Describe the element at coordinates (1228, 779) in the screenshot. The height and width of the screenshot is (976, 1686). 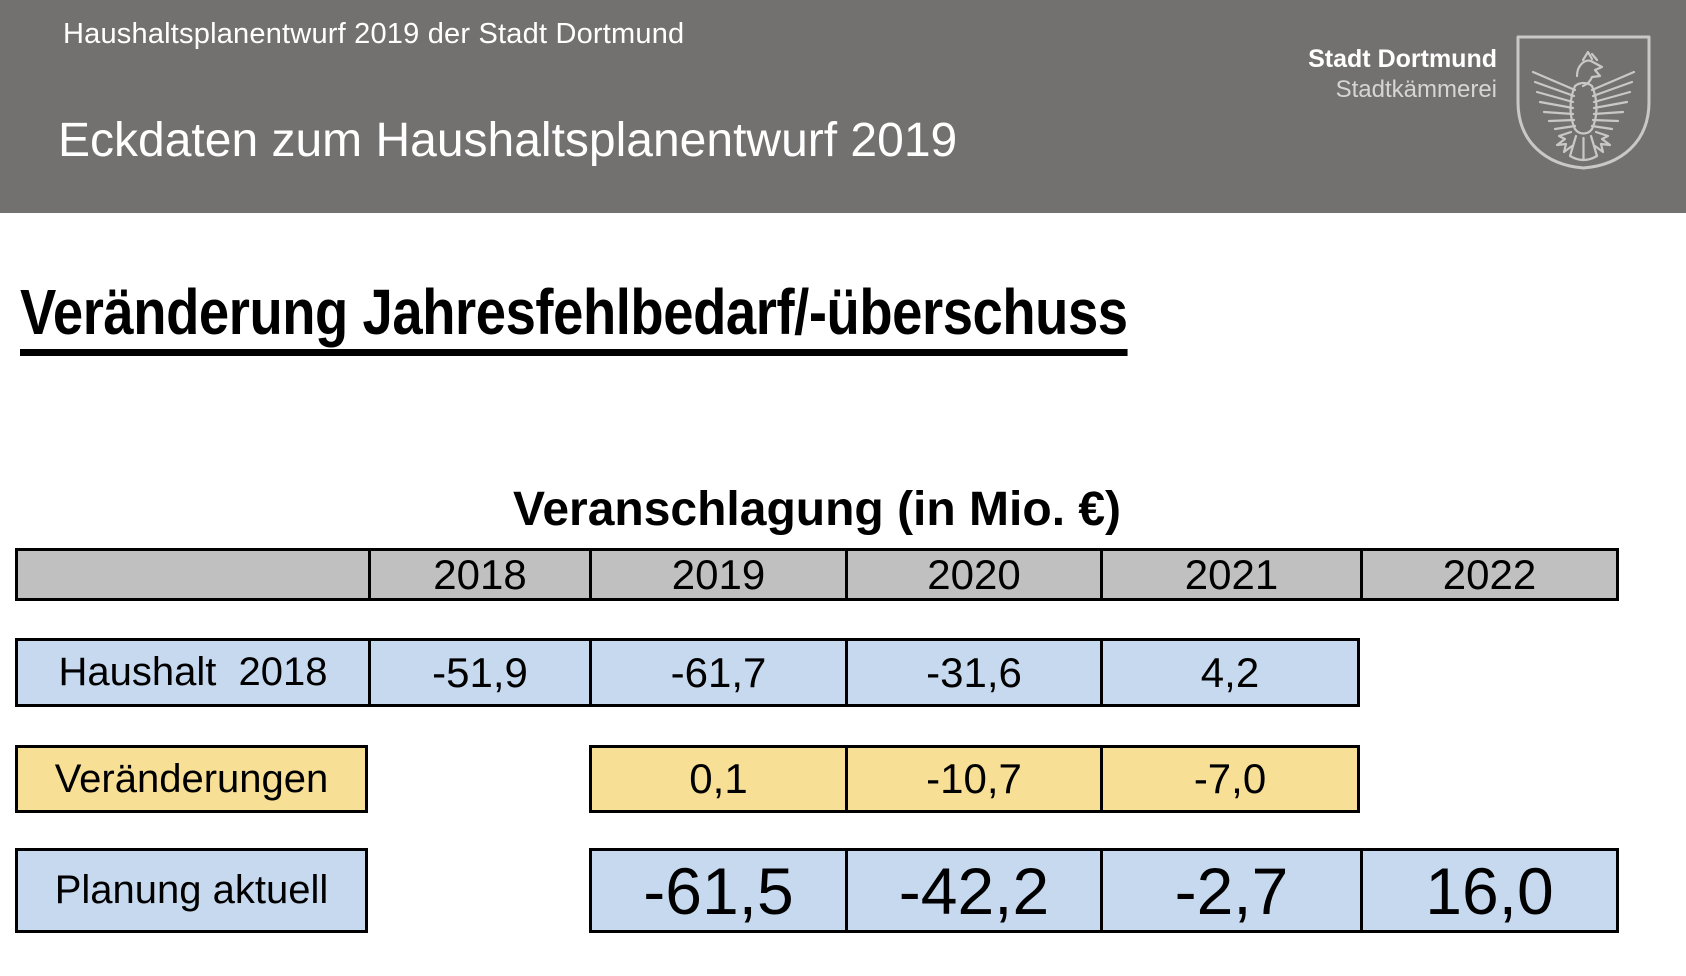
I see `cell-veraenderungen-2021: -7,0` at that location.